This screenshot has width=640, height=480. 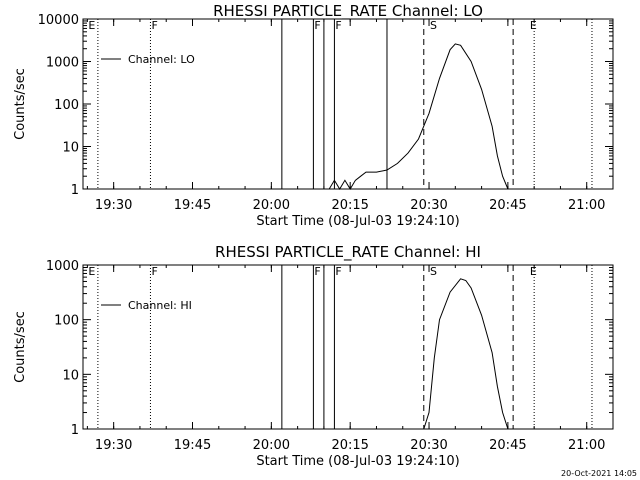 I want to click on panel-2-y-axis-label: Counts/sec, so click(x=20, y=347).